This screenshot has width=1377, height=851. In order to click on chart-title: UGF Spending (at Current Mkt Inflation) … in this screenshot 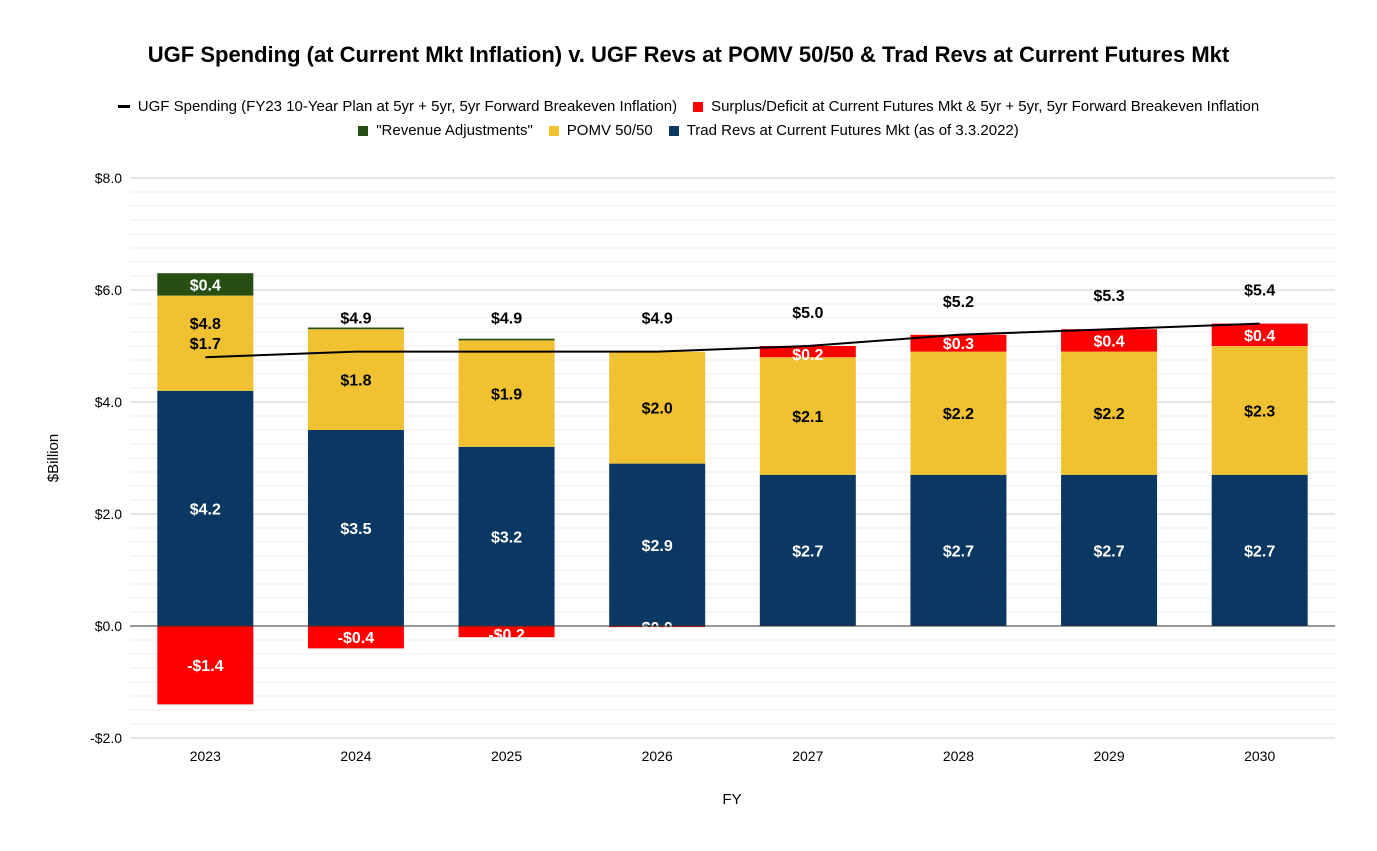, I will do `click(688, 54)`.